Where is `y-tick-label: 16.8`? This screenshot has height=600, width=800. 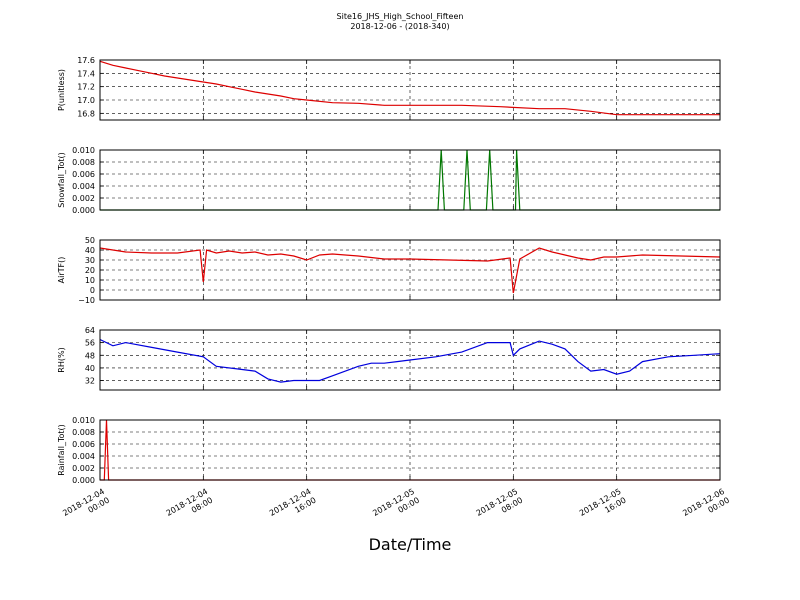
y-tick-label: 16.8 is located at coordinates (86, 113).